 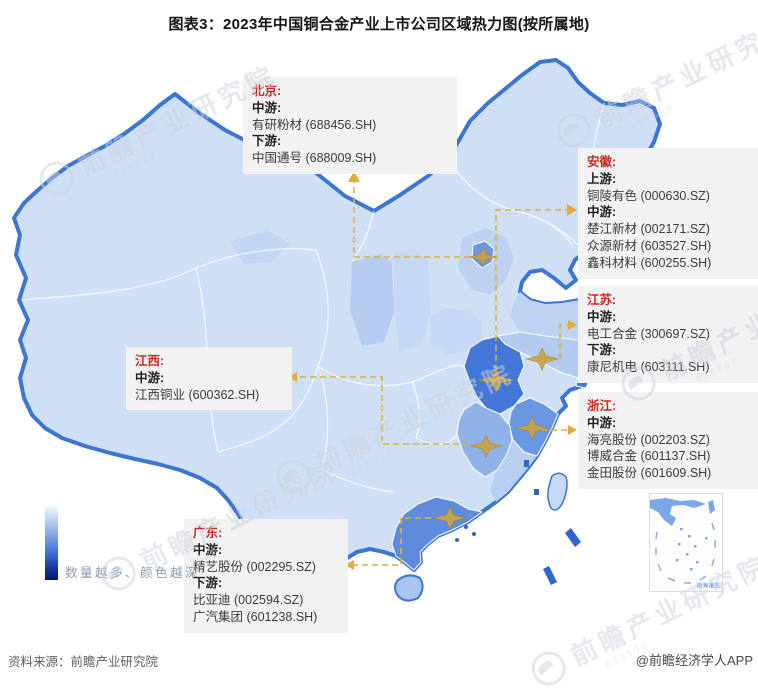 I want to click on figure-title: 图表3：2023年中国铜合金产业上市公司区域热力图(按所属地), so click(x=379, y=24).